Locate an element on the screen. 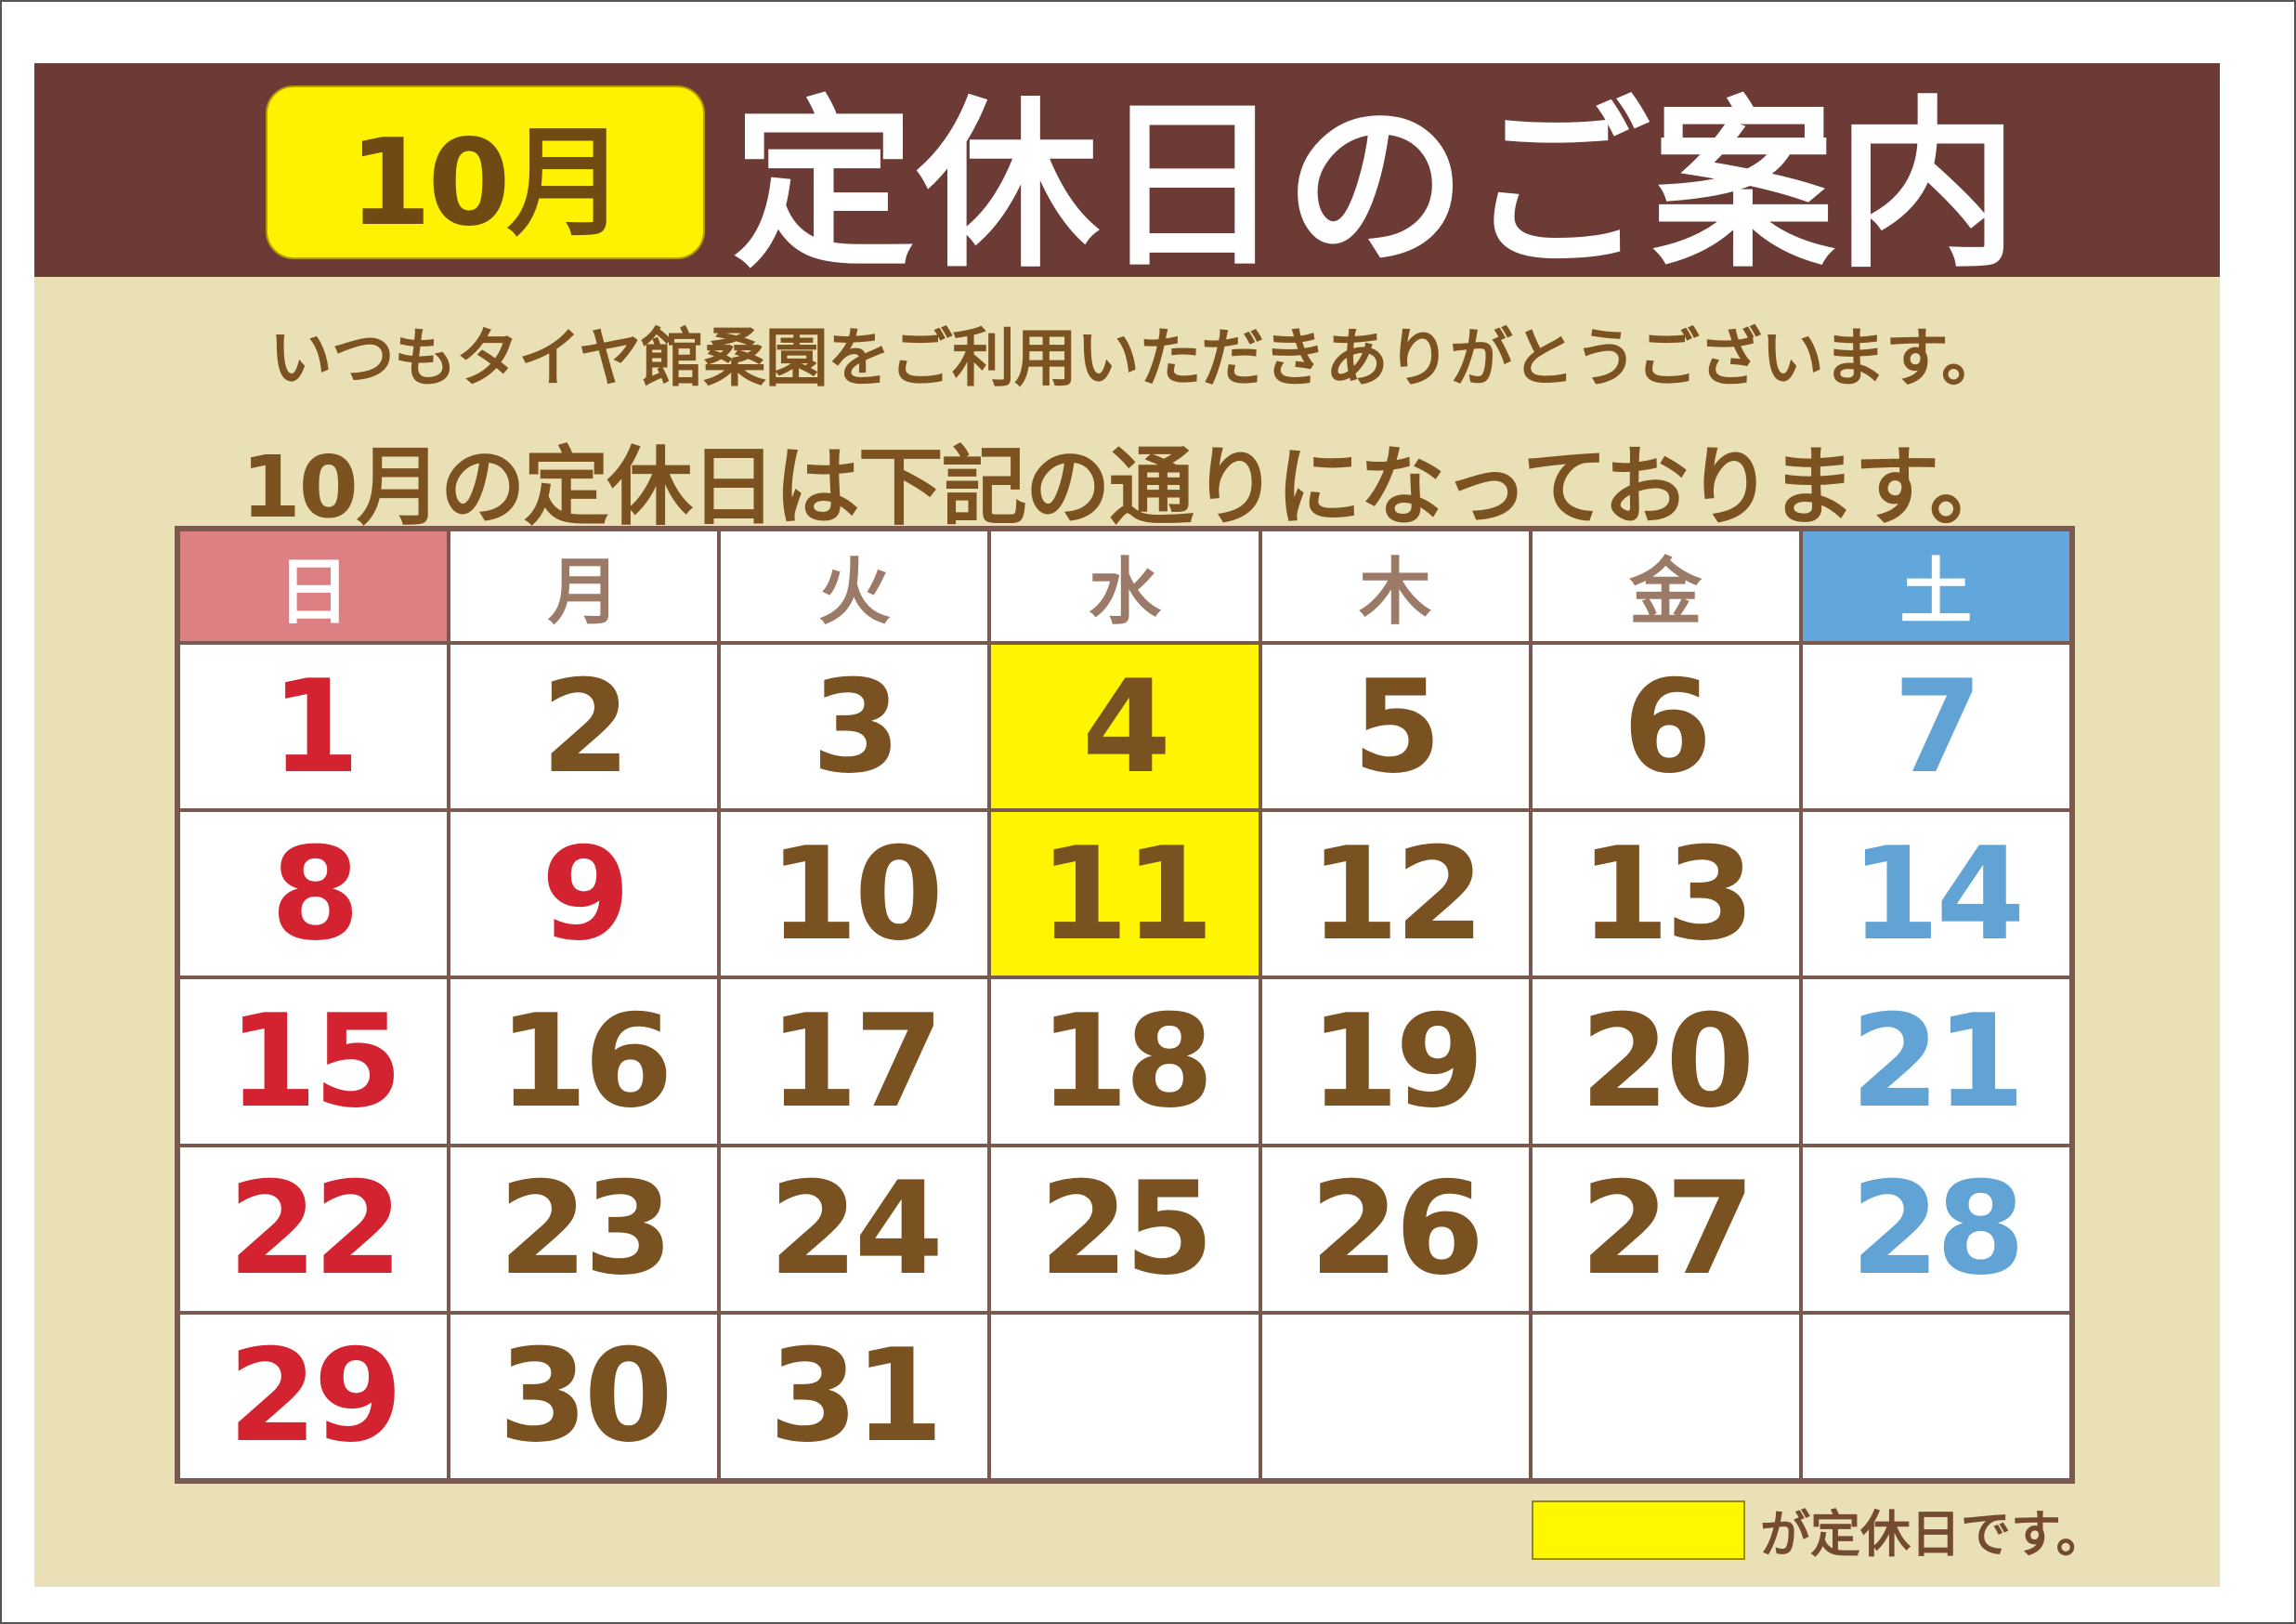  calendar-day: 24 is located at coordinates (854, 1229).